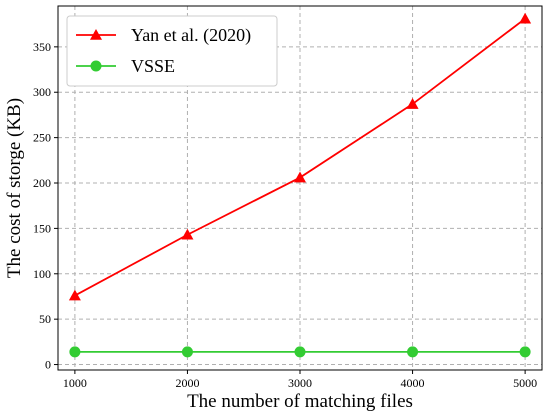  What do you see at coordinates (187, 383) in the screenshot?
I see `x-tick-label: 2000` at bounding box center [187, 383].